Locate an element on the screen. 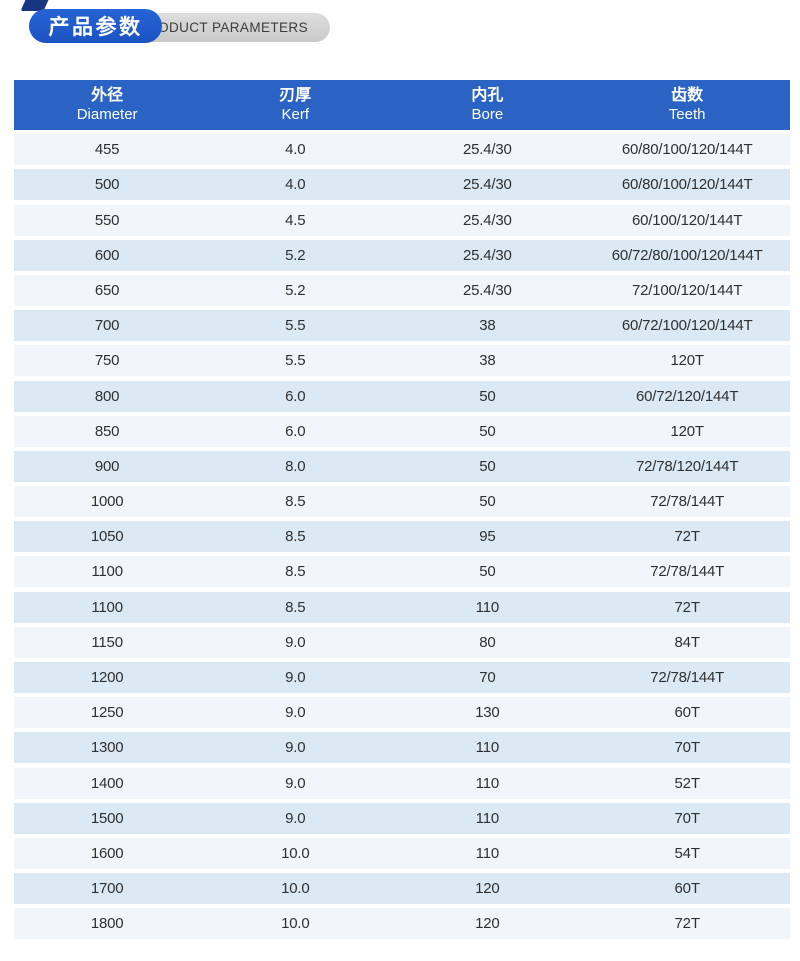 This screenshot has height=961, width=800. column-header-teeth-en: Teeth is located at coordinates (687, 114).